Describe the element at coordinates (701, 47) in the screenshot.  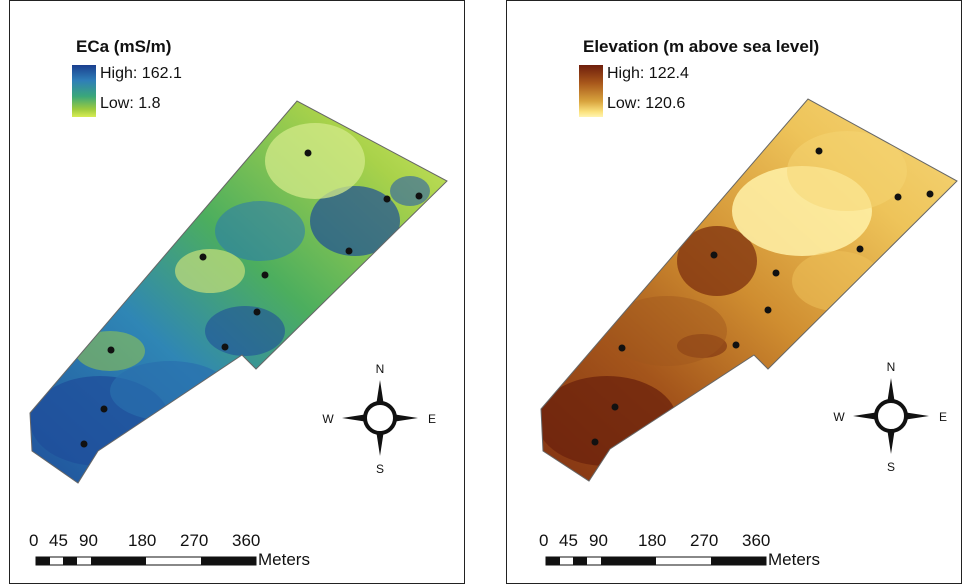
I see `legend-title: Elevation (m above sea level)` at that location.